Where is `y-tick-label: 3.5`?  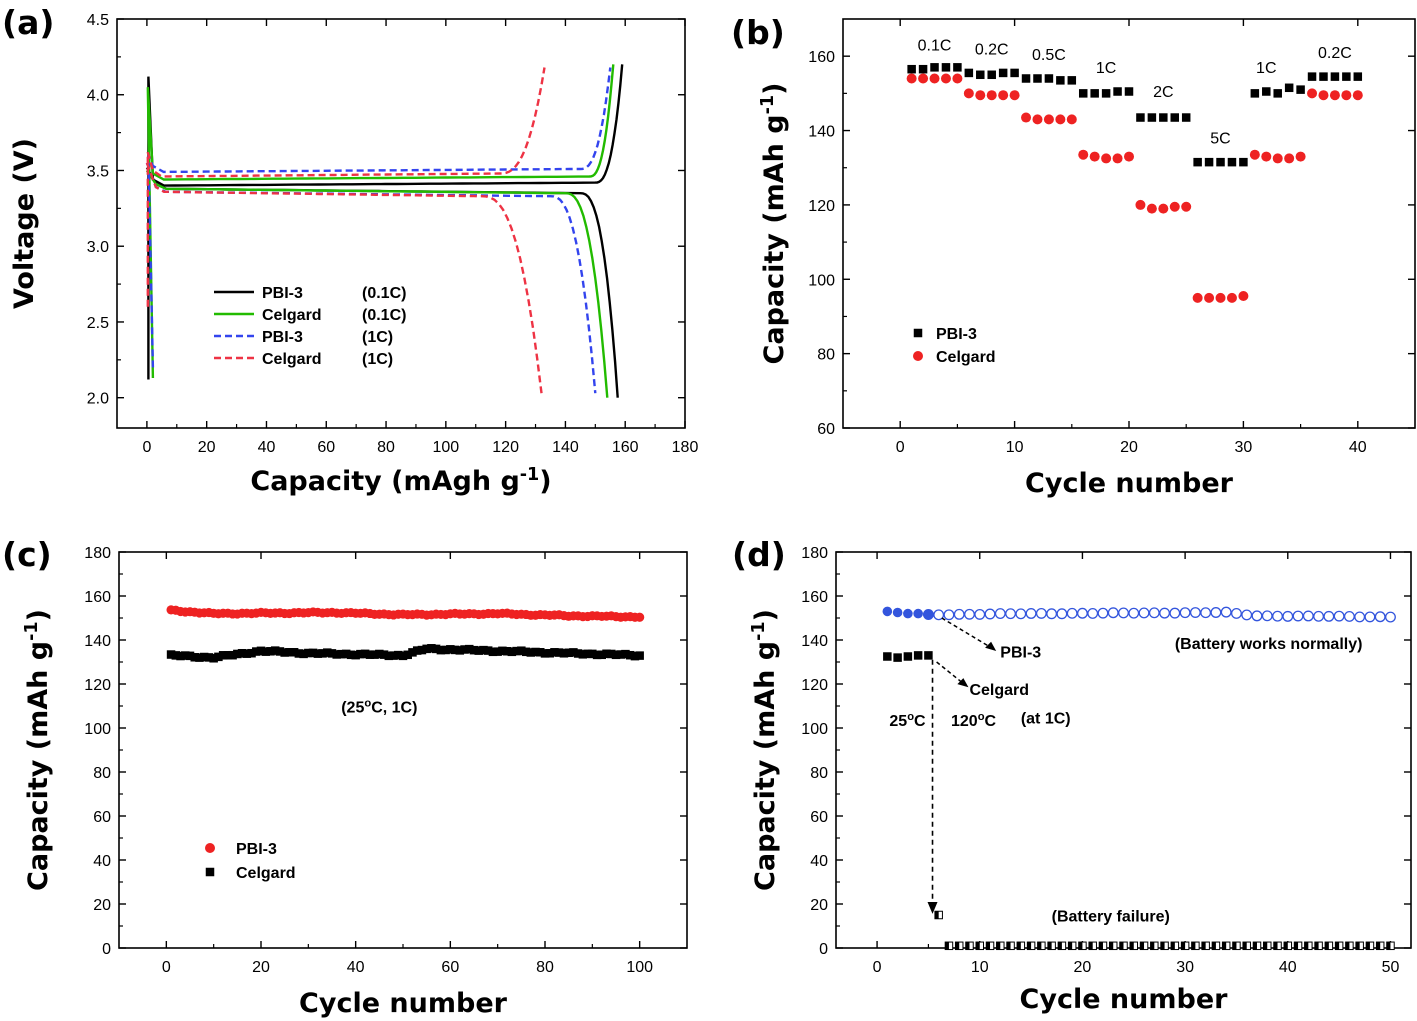
y-tick-label: 3.5 is located at coordinates (98, 171).